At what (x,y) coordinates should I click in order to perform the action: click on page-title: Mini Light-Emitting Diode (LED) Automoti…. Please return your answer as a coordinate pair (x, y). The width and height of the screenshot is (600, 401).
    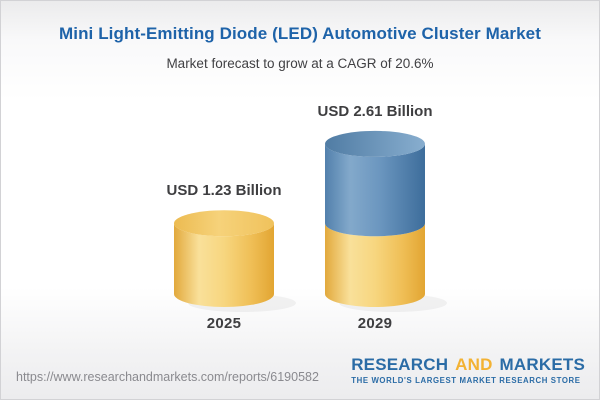
    Looking at the image, I should click on (299, 33).